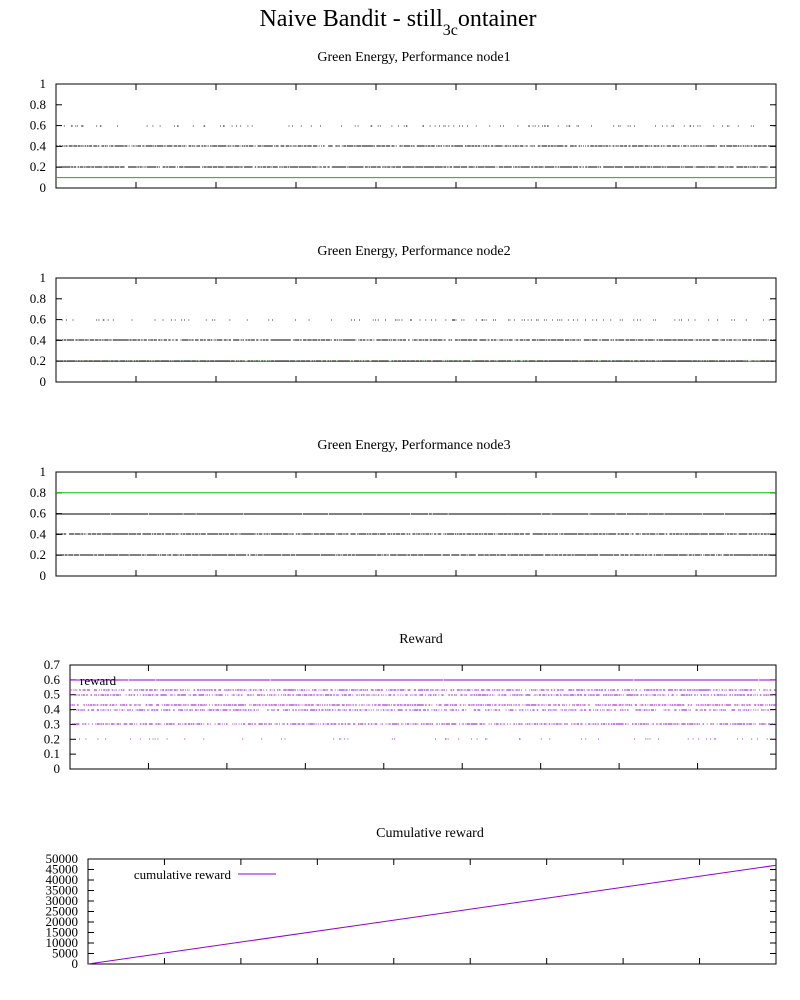 The width and height of the screenshot is (800, 1000). I want to click on y-tick-label: 20000, so click(62, 921).